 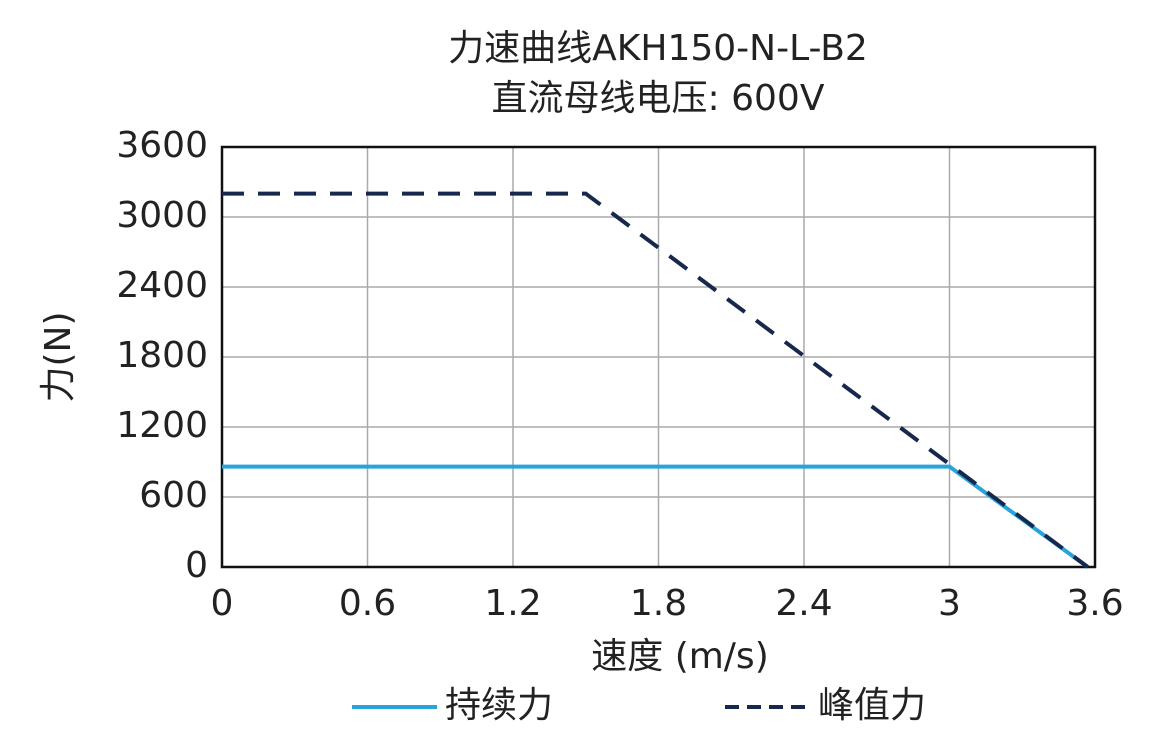 What do you see at coordinates (1094, 603) in the screenshot?
I see `x-tick-label: 3.6` at bounding box center [1094, 603].